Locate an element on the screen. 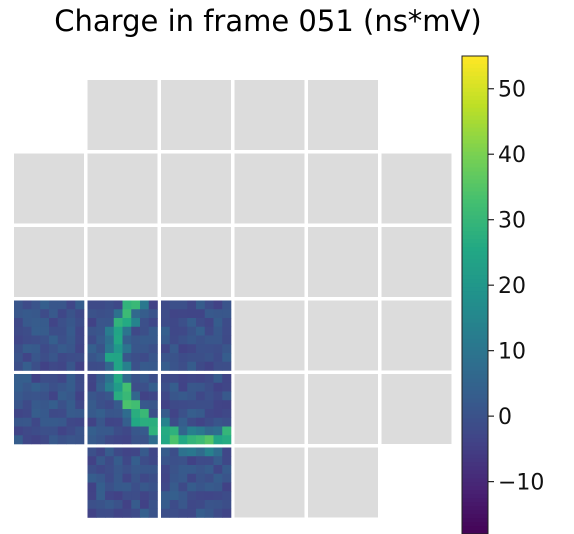  colorbar-tick-label: 10 is located at coordinates (512, 352).